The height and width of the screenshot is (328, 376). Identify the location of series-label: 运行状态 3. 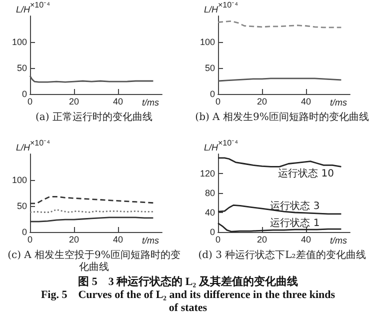
(295, 206).